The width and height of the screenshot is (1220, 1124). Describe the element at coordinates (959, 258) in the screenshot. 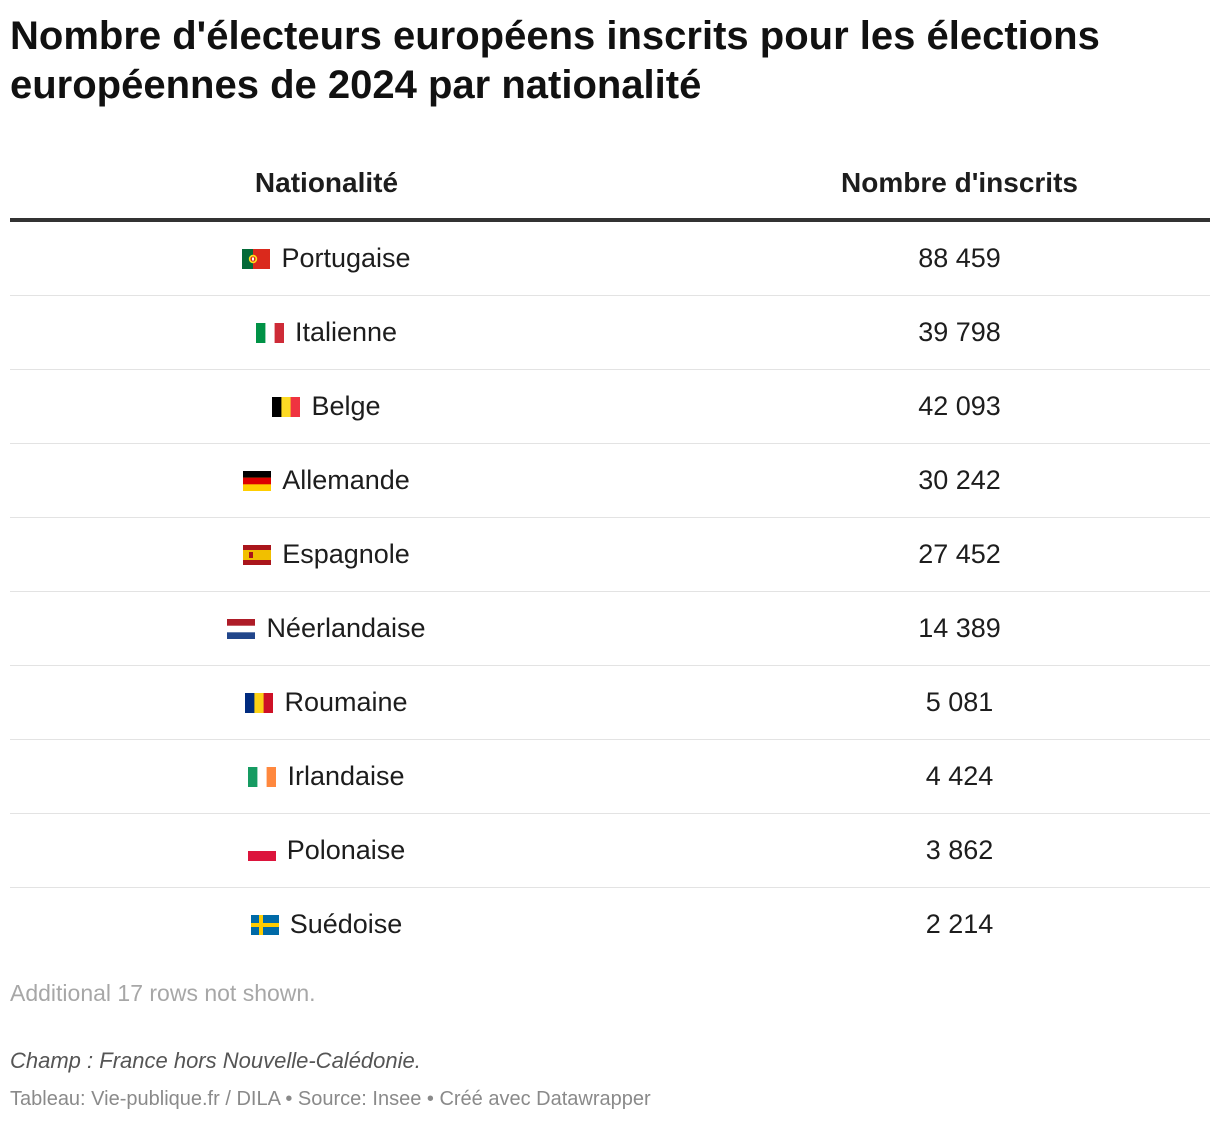

I see `count-cell: 88 459` at that location.